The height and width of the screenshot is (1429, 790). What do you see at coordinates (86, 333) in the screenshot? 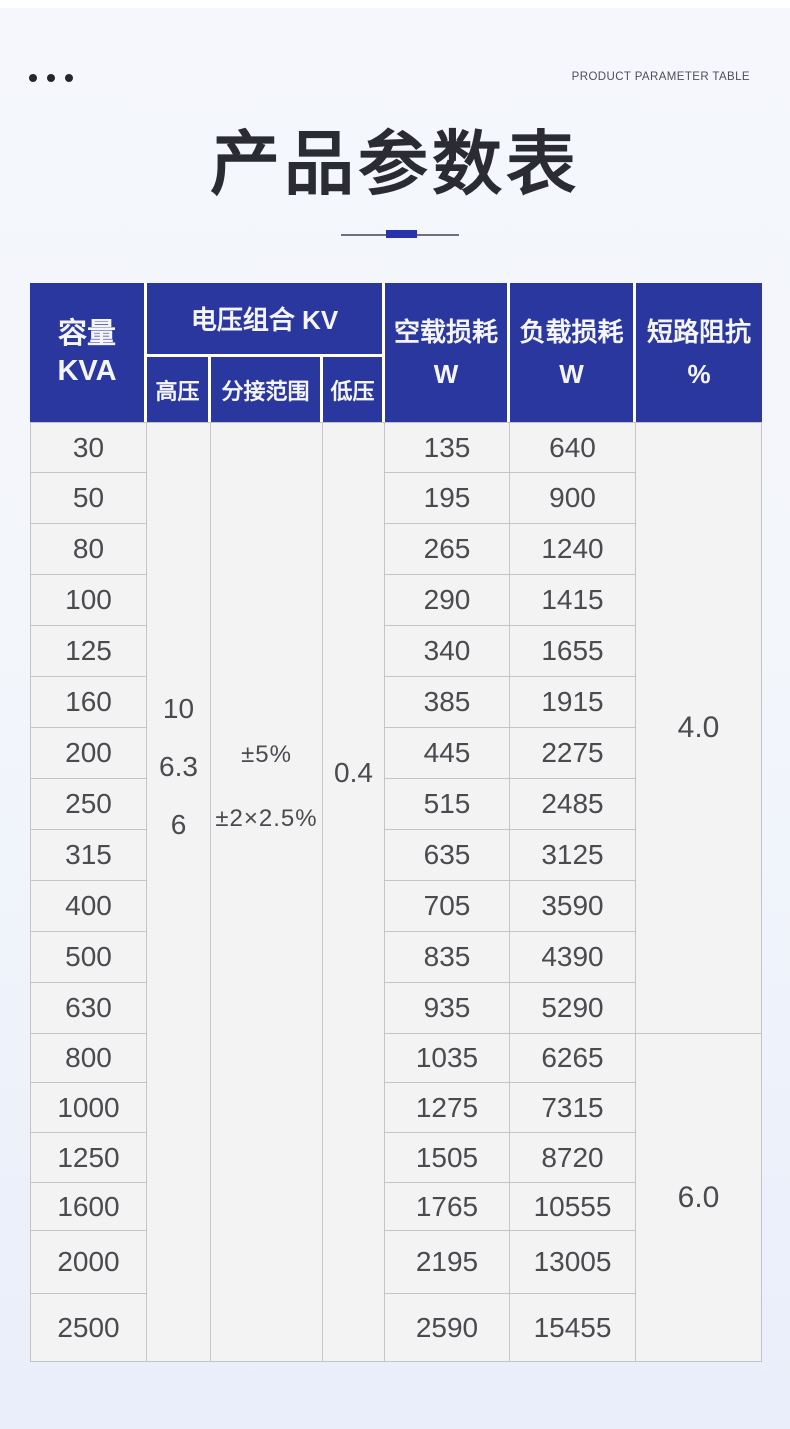
I see `header-capacity-kva-line: 容量` at bounding box center [86, 333].